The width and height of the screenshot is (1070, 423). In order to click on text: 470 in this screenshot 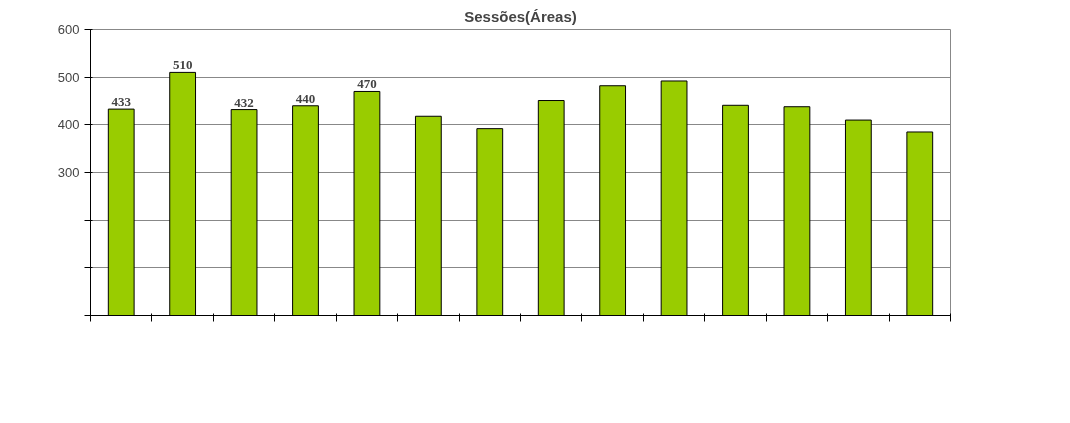, I will do `click(367, 84)`.